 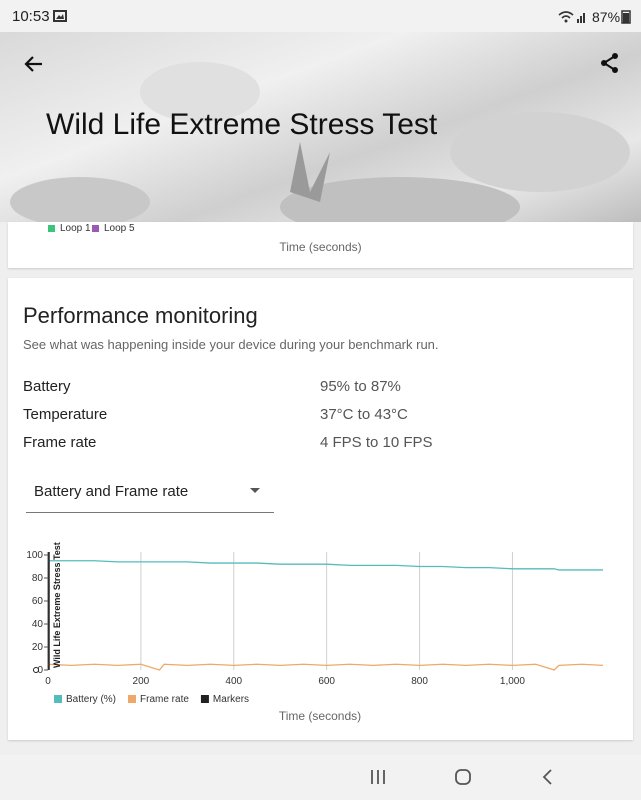 I want to click on y-tick-label: 40, so click(x=38, y=624).